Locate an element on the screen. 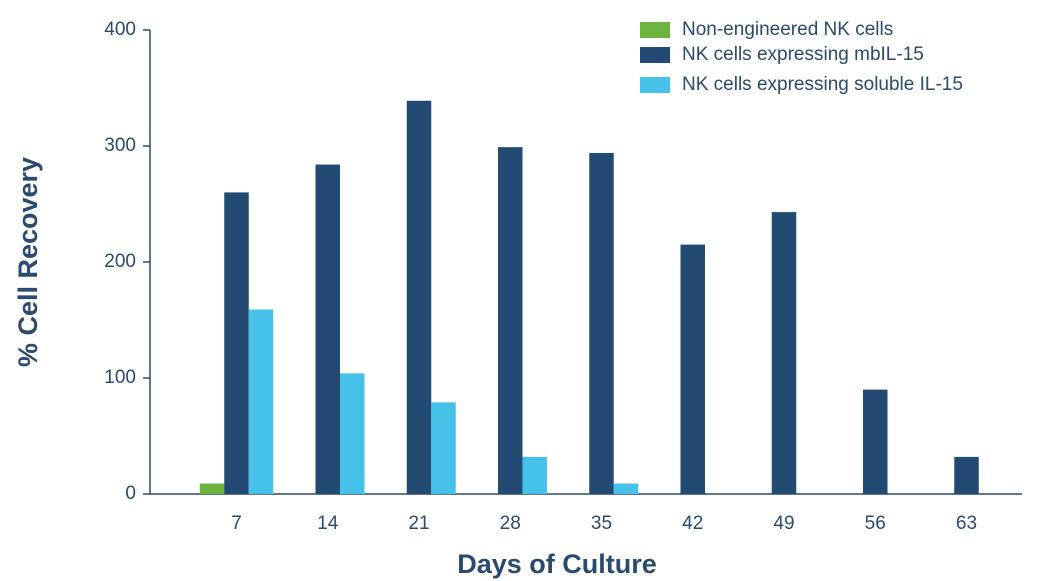 The width and height of the screenshot is (1040, 581). y-tick-label: 400 is located at coordinates (120, 29).